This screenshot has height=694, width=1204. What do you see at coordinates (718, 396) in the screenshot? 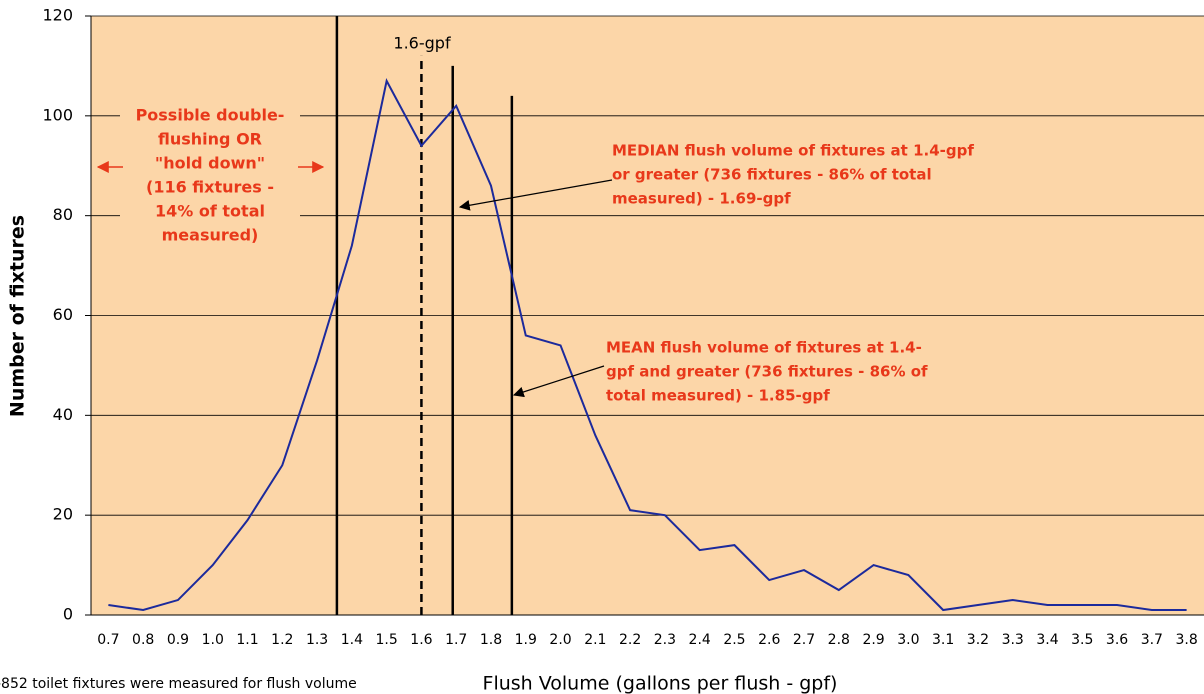
I see `annotation: total measured) - 1.85-gpf` at bounding box center [718, 396].